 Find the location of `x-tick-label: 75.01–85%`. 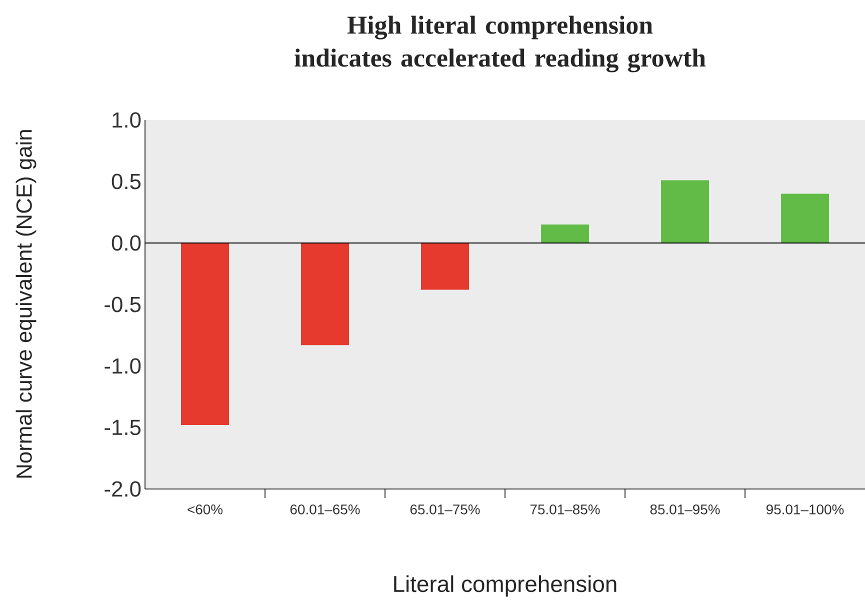

x-tick-label: 75.01–85% is located at coordinates (565, 509).